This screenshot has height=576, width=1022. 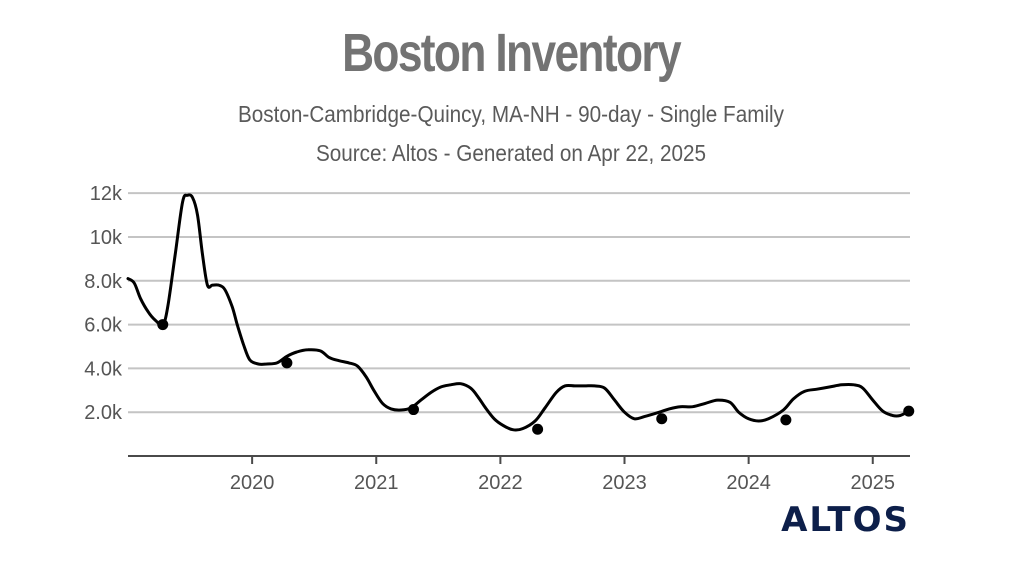 I want to click on markers-layer, so click(x=536, y=377).